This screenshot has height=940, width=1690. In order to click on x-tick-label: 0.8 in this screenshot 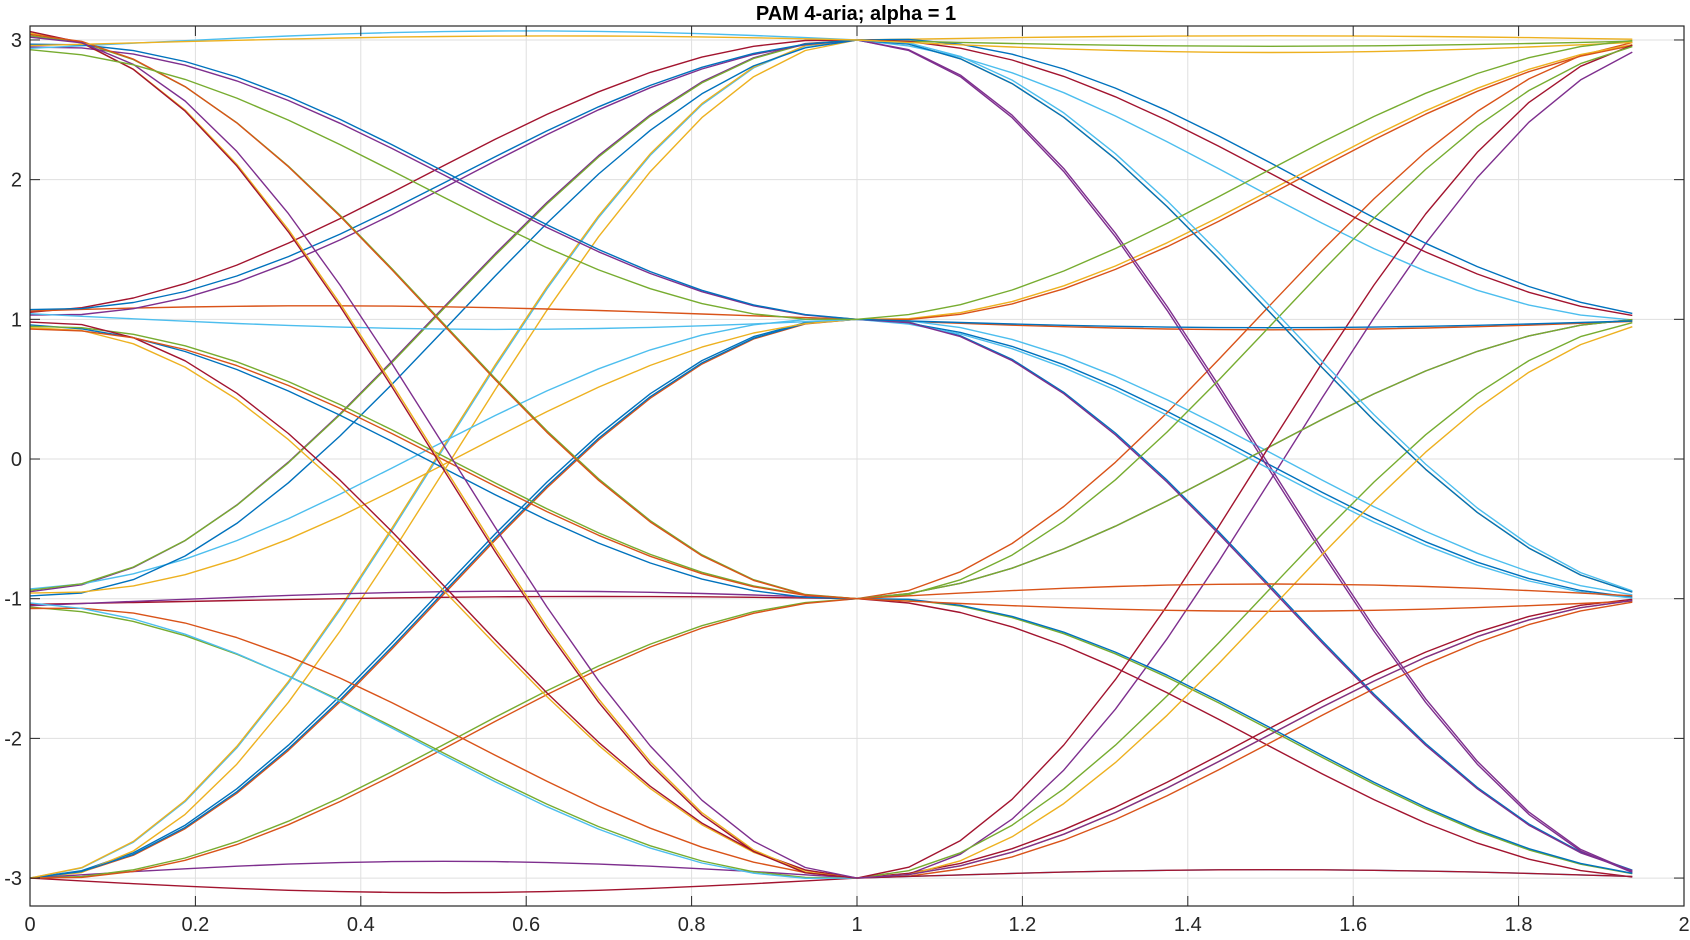, I will do `click(692, 925)`.